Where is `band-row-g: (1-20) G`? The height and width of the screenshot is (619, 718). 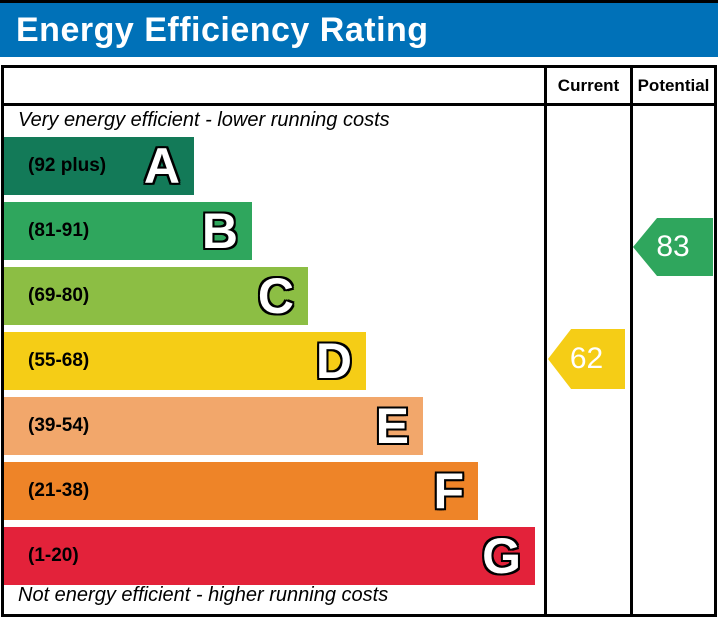
band-row-g: (1-20) G is located at coordinates (269, 556).